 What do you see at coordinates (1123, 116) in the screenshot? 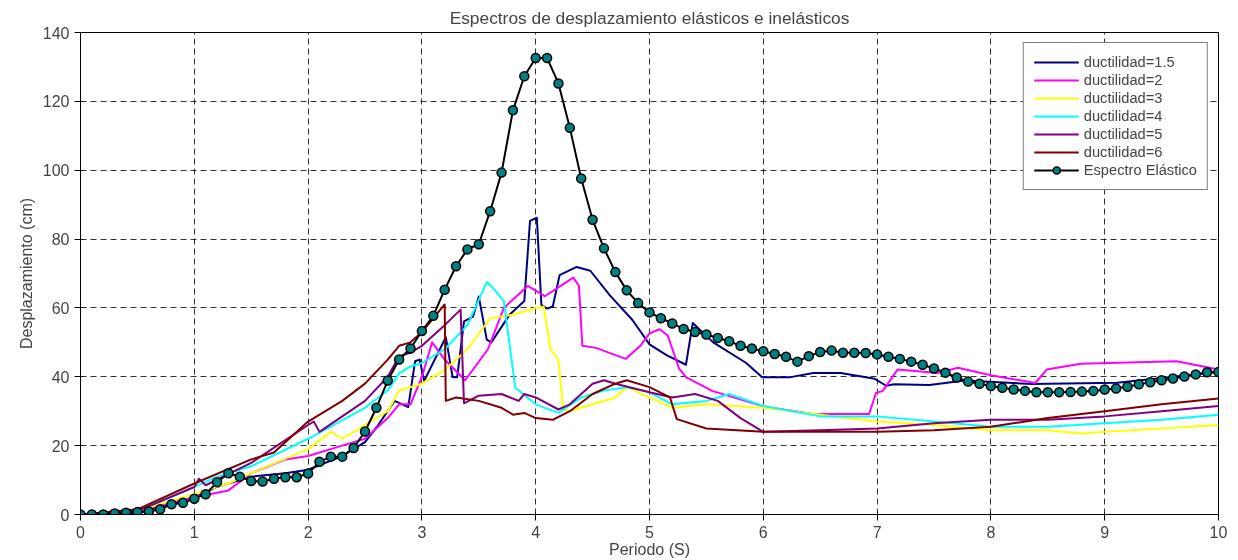
I see `legend-label: ductilidad=4` at bounding box center [1123, 116].